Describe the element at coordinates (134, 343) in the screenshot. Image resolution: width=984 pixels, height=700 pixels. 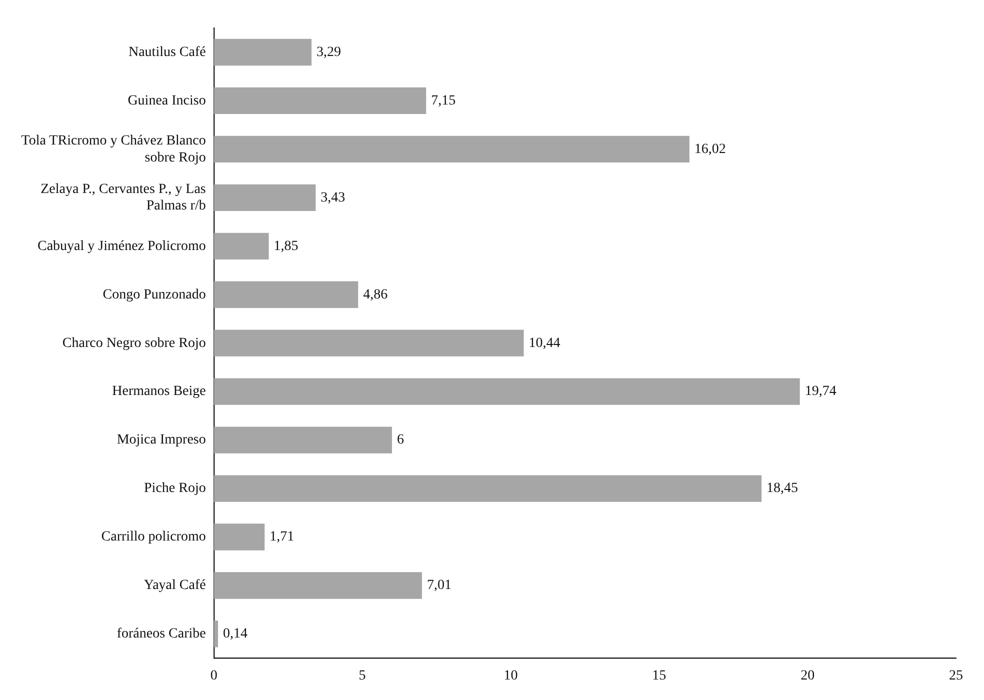
I see `y-tick-label: Charco Negro sobre Rojo` at that location.